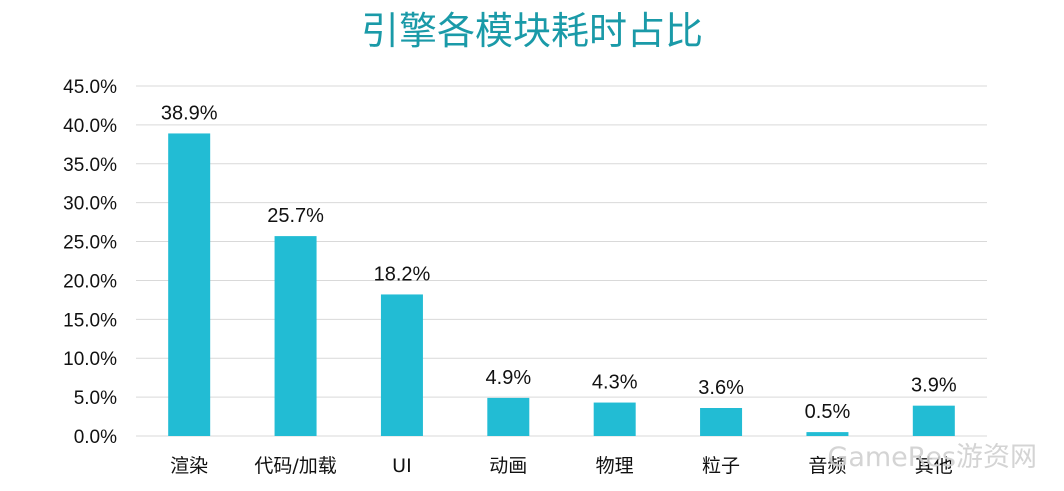 This screenshot has width=1064, height=491. What do you see at coordinates (90, 359) in the screenshot?
I see `y-tick-label: 10.0%` at bounding box center [90, 359].